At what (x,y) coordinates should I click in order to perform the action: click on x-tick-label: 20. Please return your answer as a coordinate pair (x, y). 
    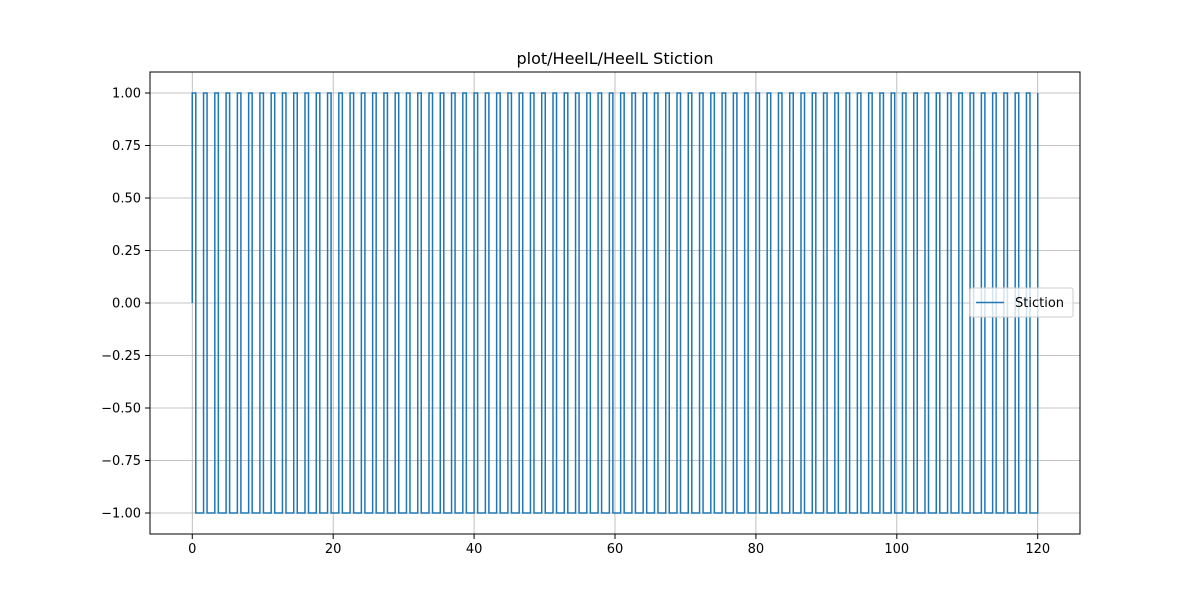
    Looking at the image, I should click on (333, 549).